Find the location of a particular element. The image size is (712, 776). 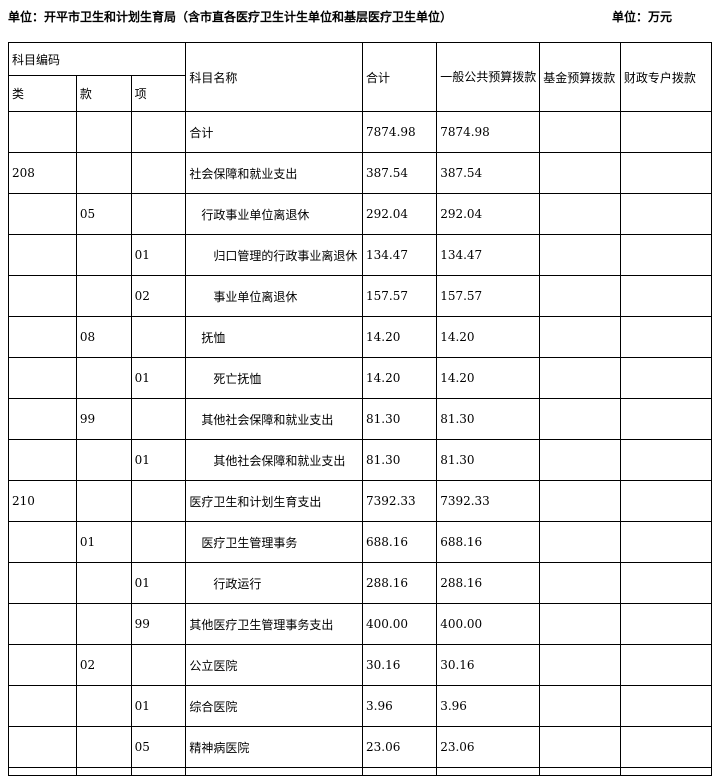

table-row: 05 行政事业单位离退休 292.04 292.04 is located at coordinates (360, 214).